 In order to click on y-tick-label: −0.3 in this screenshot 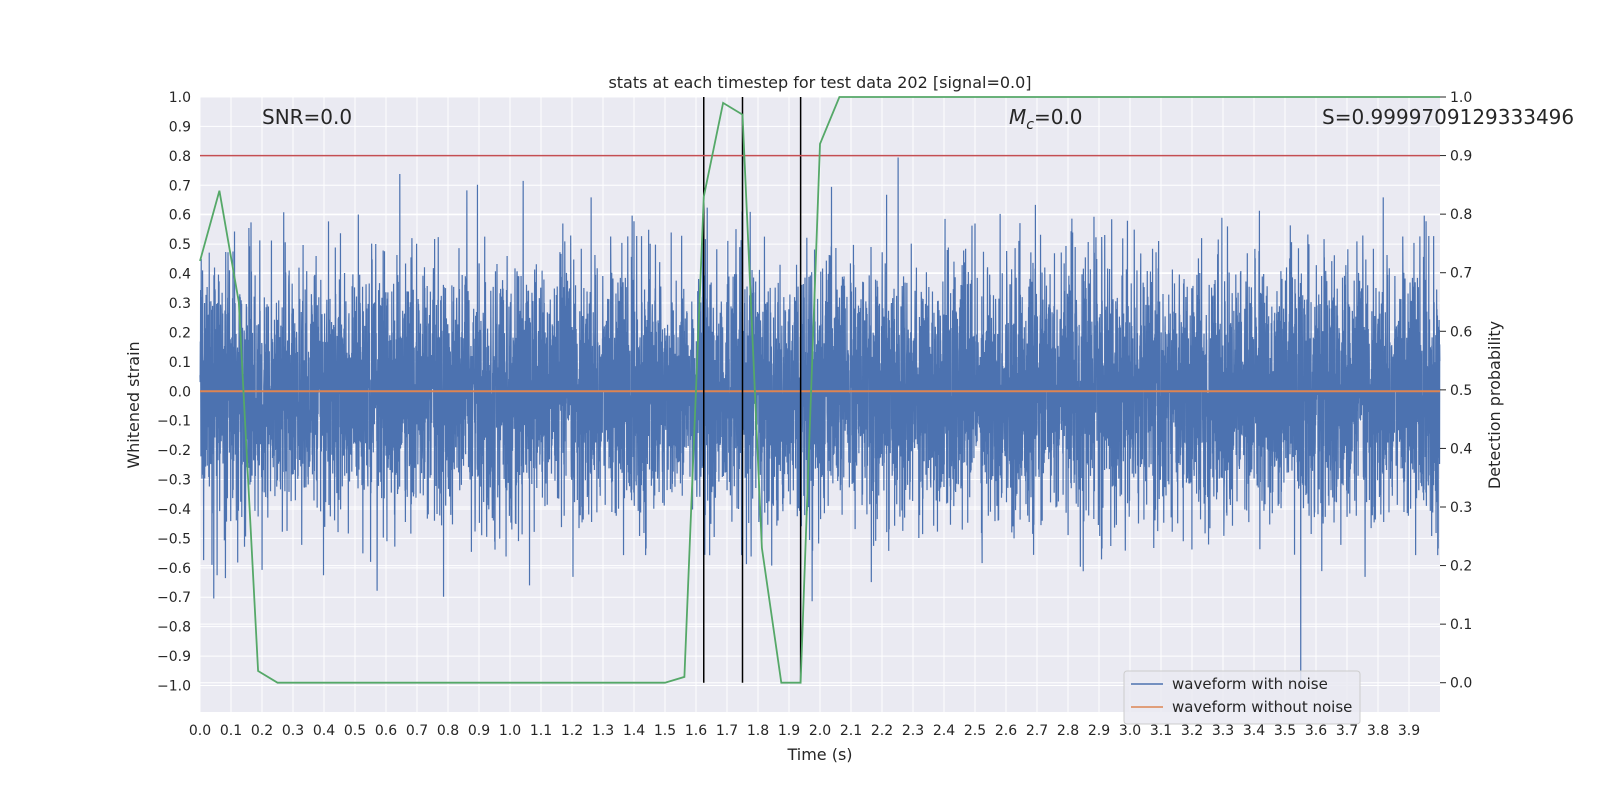, I will do `click(174, 481)`.